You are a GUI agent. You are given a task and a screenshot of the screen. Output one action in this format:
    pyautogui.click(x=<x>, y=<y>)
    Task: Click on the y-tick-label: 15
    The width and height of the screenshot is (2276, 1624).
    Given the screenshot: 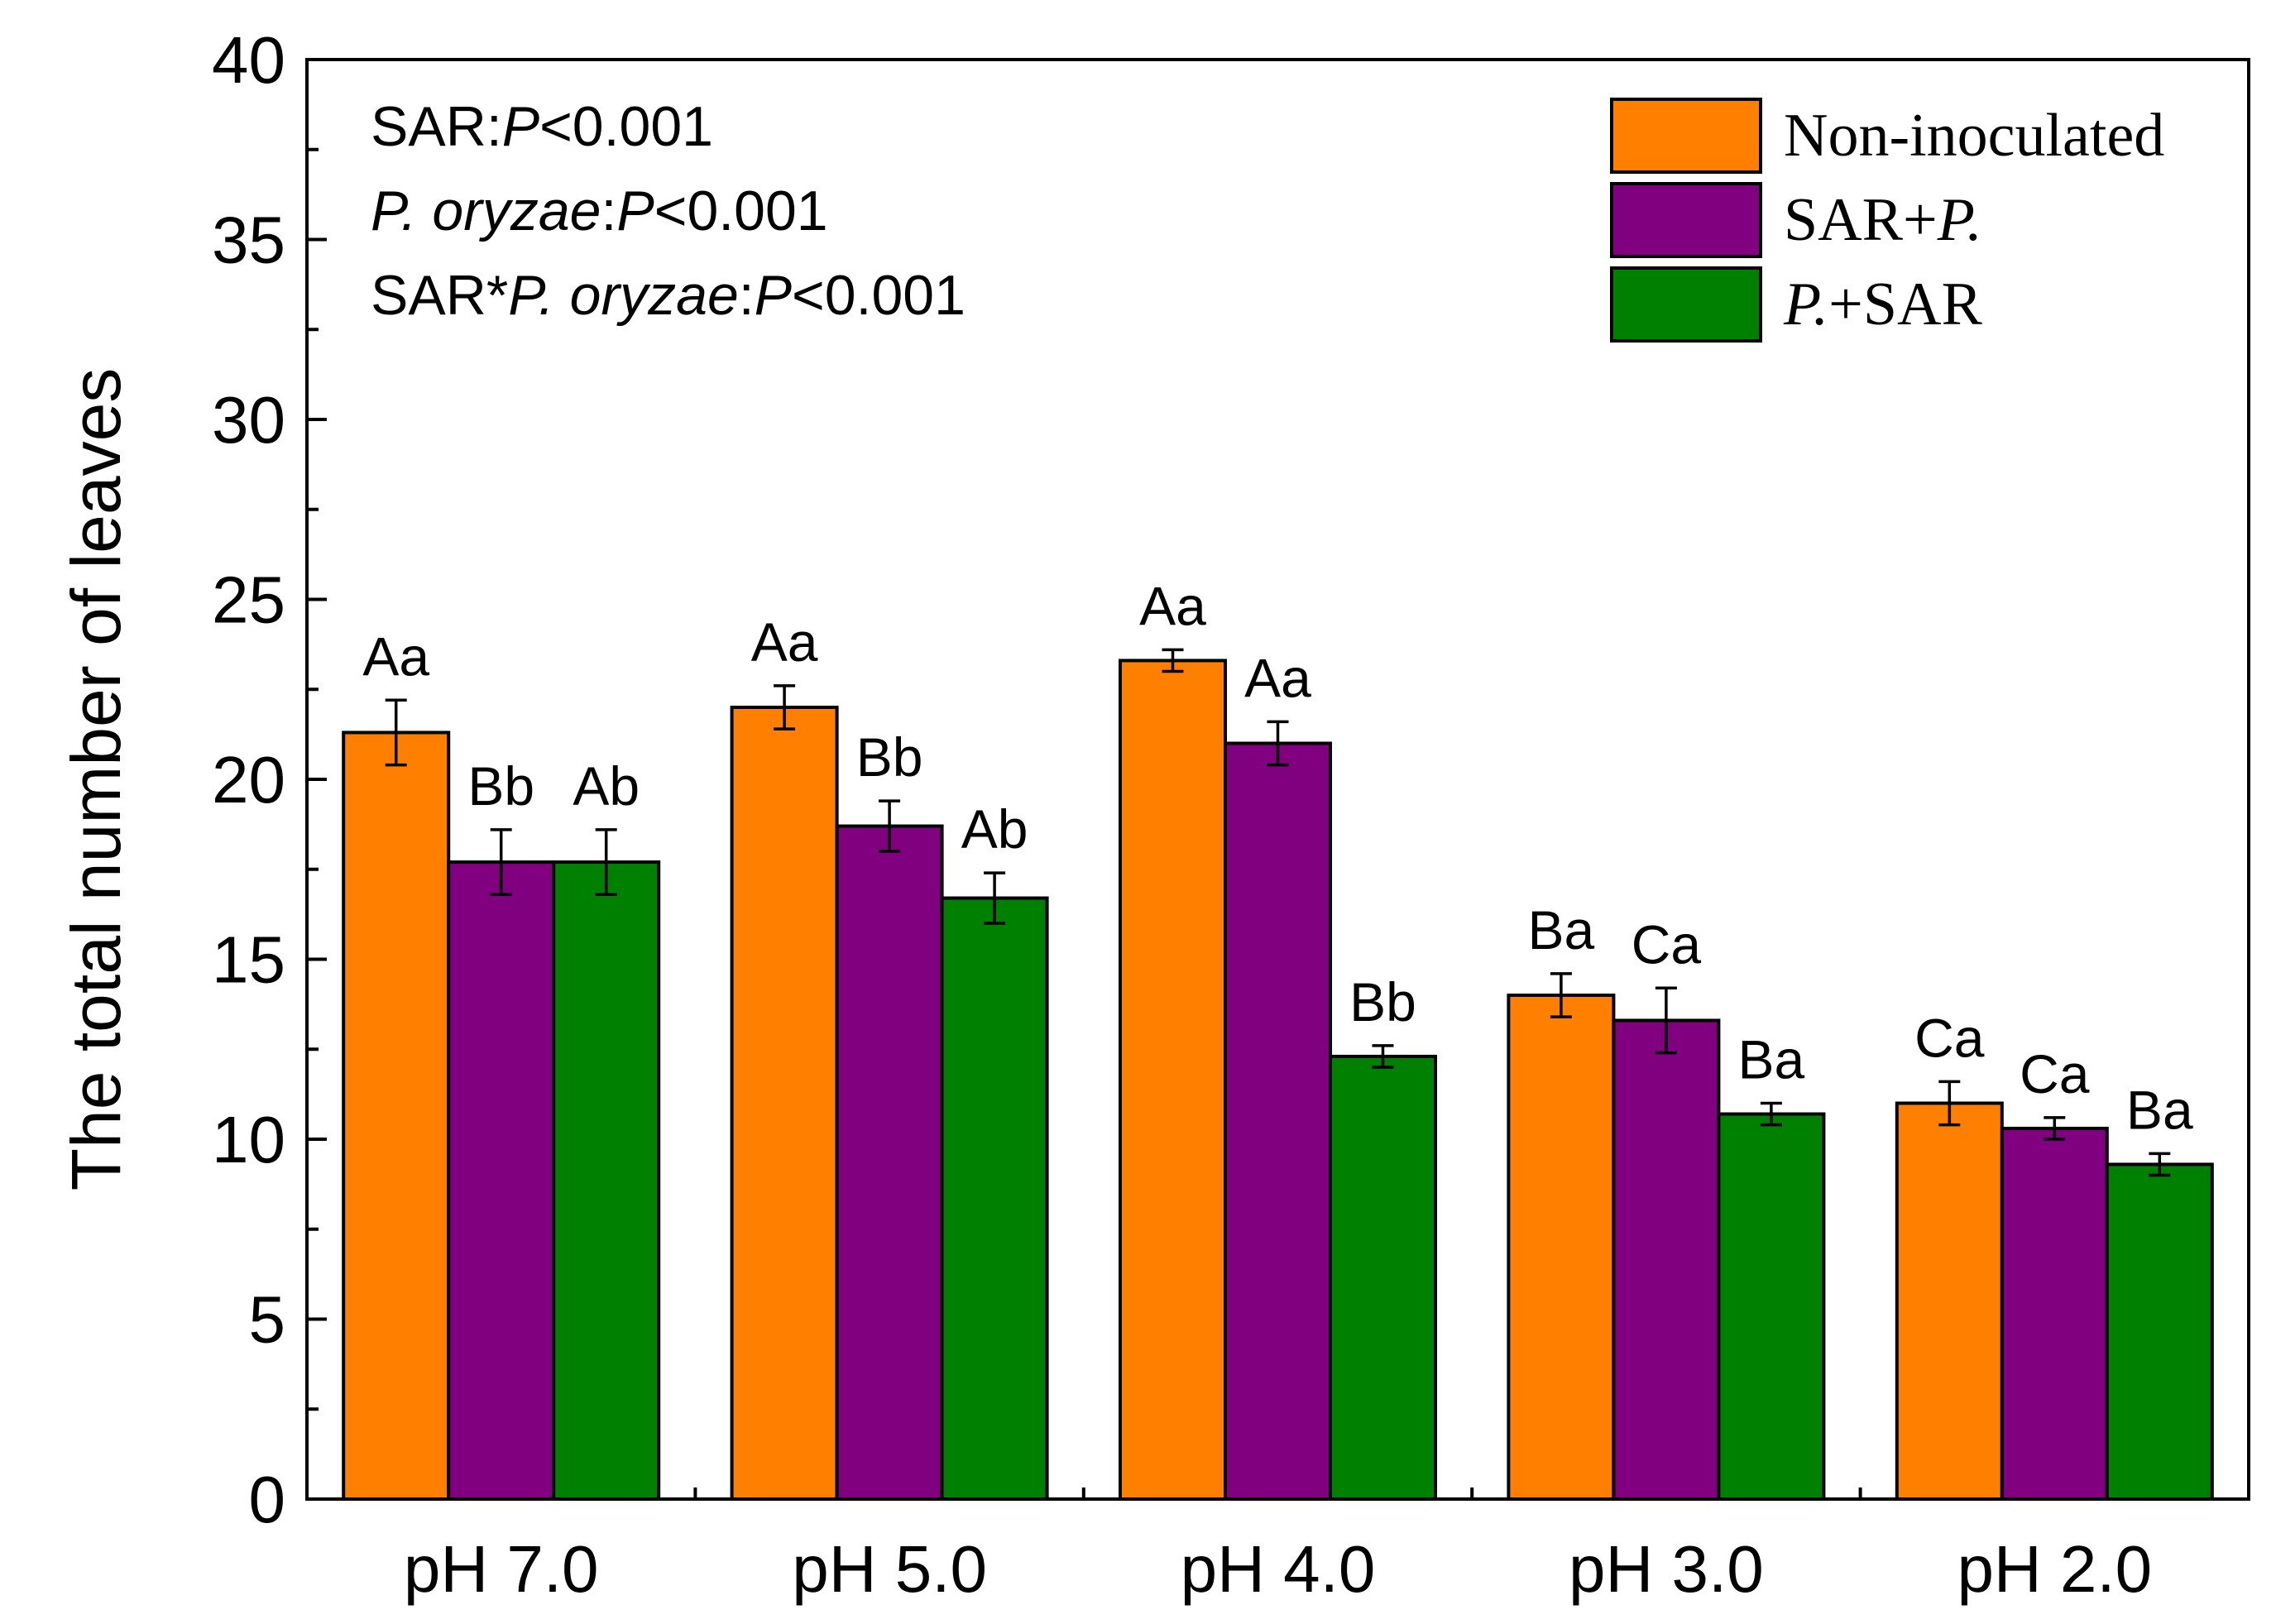 What is the action you would take?
    pyautogui.click(x=248, y=960)
    